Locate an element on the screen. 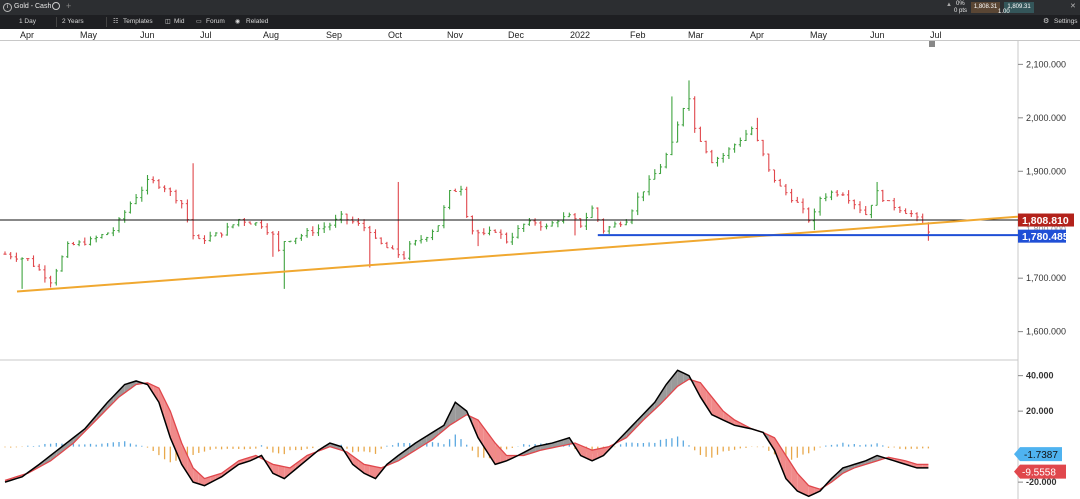 This screenshot has height=499, width=1080. event-marker is located at coordinates (932, 44).